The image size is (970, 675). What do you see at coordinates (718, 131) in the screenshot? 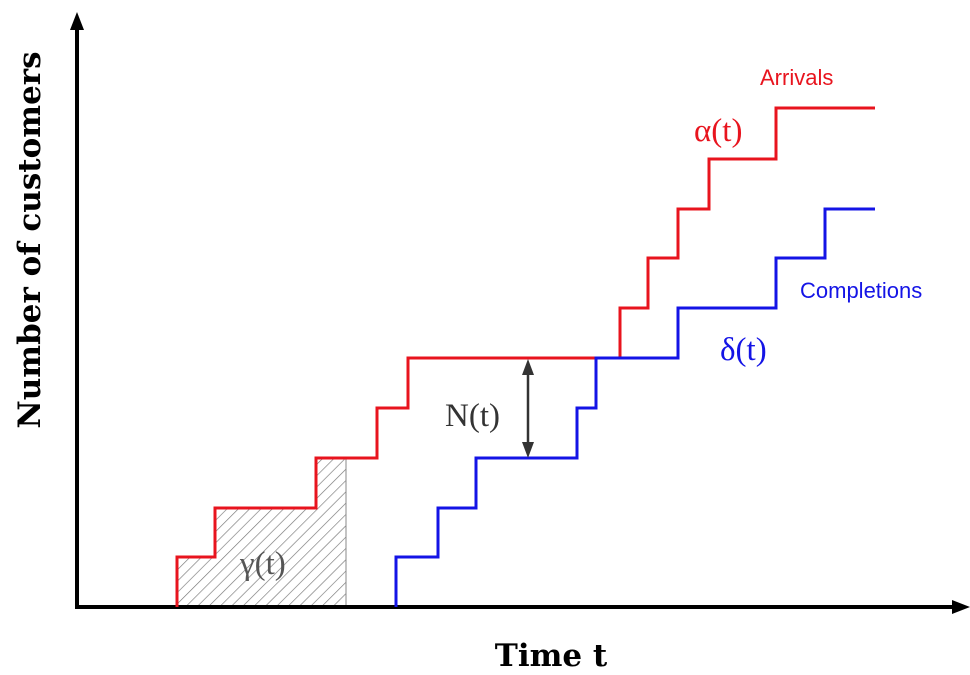
I see `alpha-label: α(t)` at bounding box center [718, 131].